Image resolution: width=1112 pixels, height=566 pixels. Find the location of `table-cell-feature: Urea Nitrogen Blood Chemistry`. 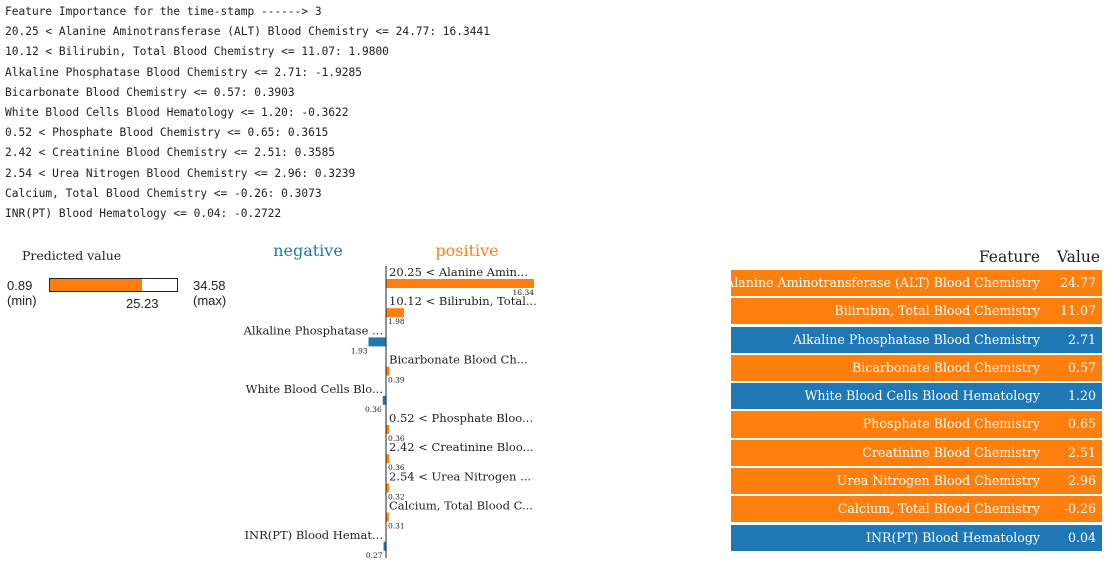

table-cell-feature: Urea Nitrogen Blood Chemistry is located at coordinates (938, 480).